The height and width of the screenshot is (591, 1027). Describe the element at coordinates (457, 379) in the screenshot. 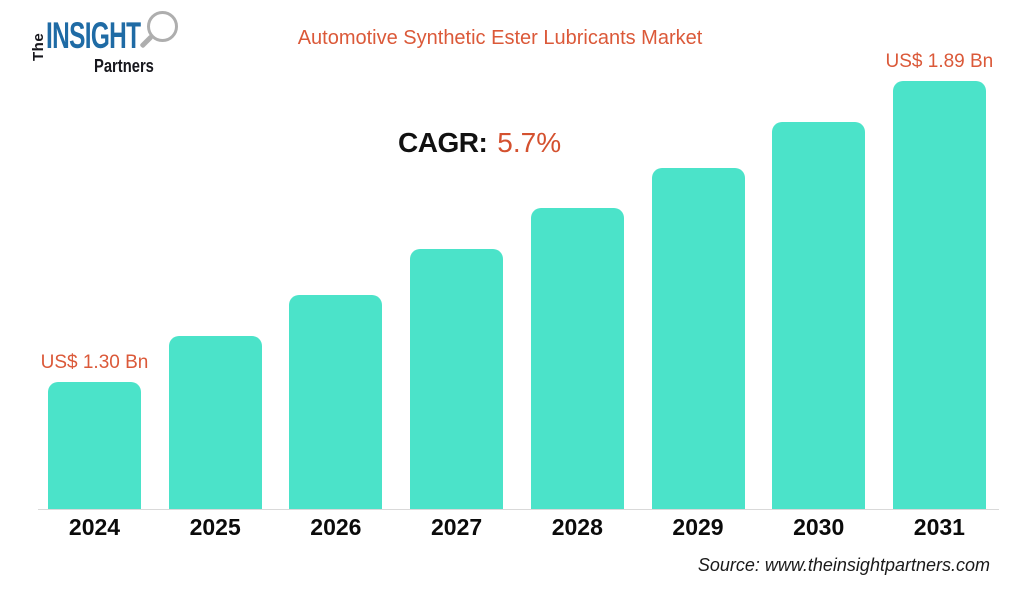

I see `bar-2027` at that location.